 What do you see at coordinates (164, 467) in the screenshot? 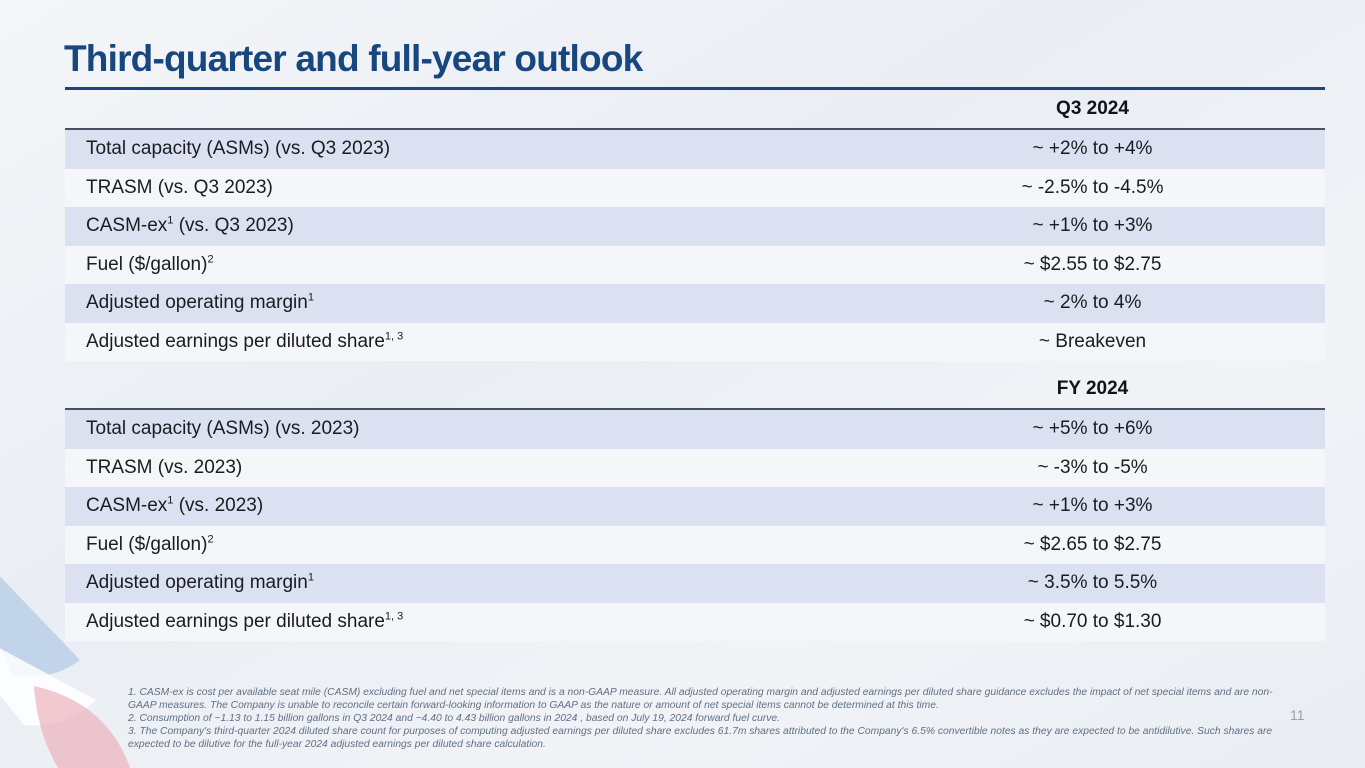
I see `row-label: TRASM (vs. 2023)` at bounding box center [164, 467].